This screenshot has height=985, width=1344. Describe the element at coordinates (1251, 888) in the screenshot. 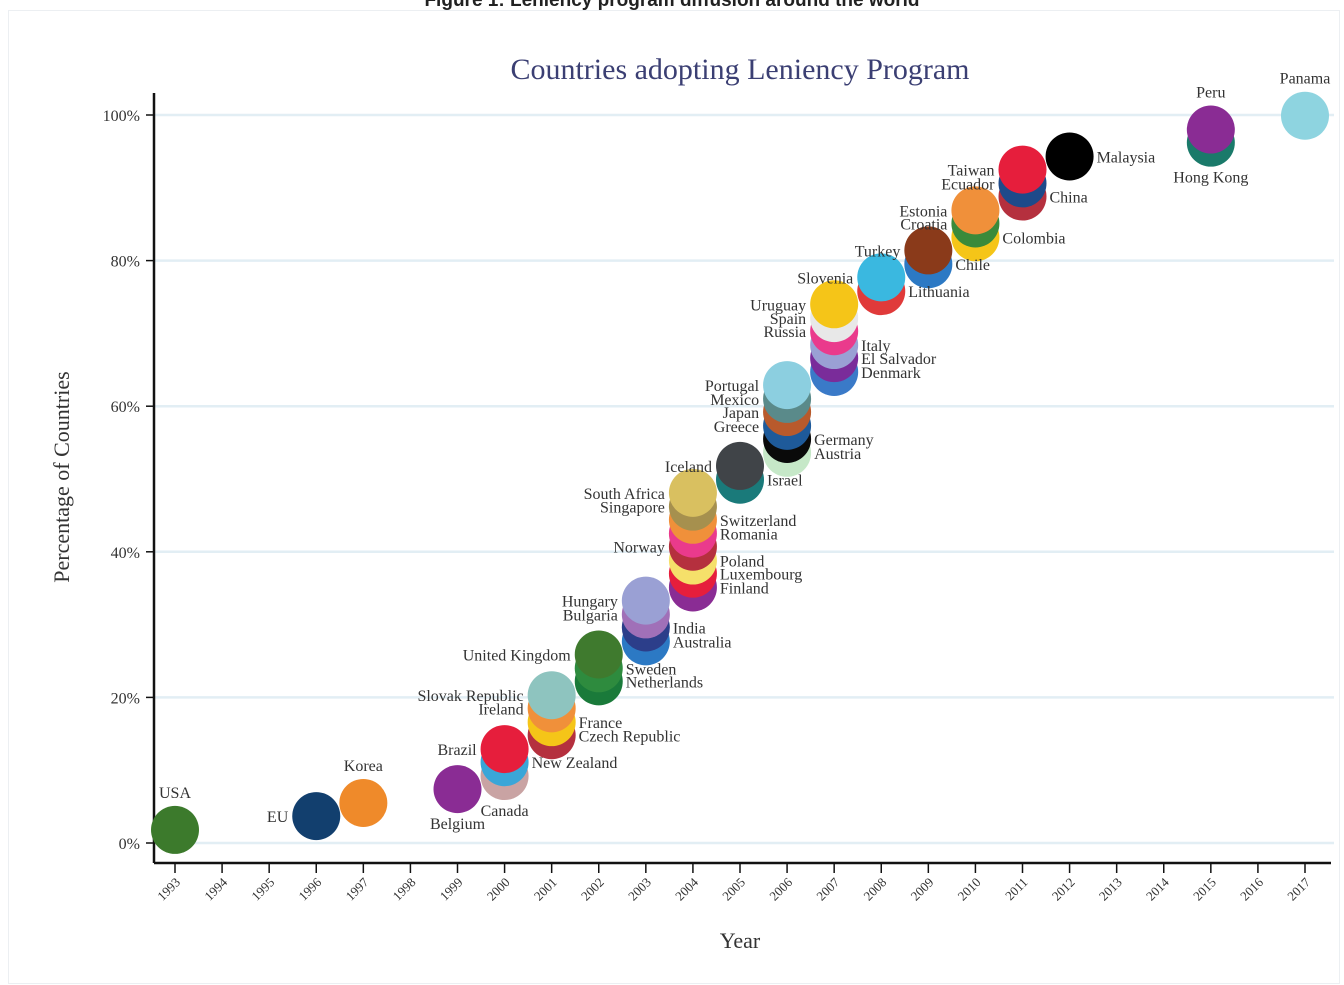

I see `x-tick-label: 2016` at that location.